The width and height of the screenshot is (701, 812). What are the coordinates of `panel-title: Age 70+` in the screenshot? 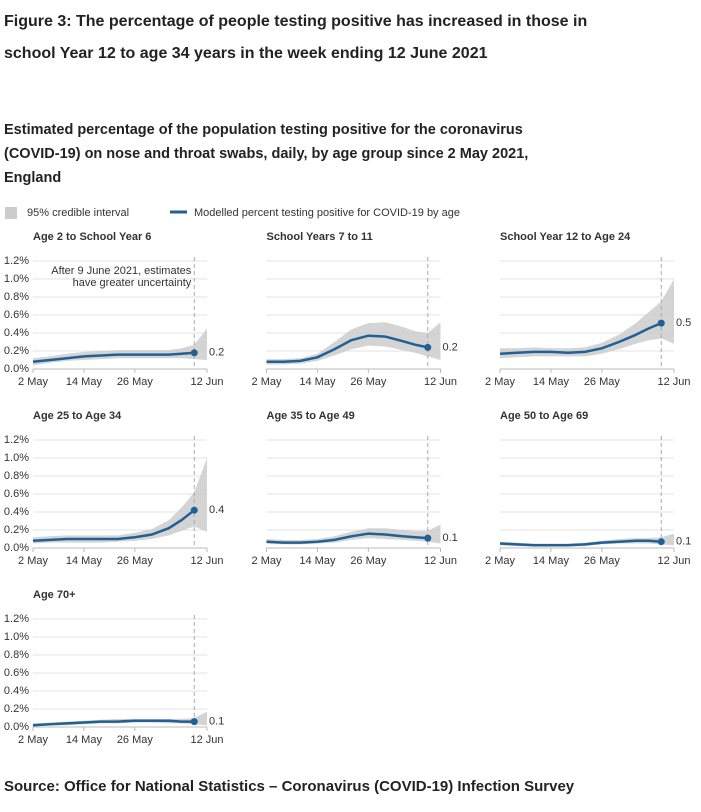 It's located at (54, 595).